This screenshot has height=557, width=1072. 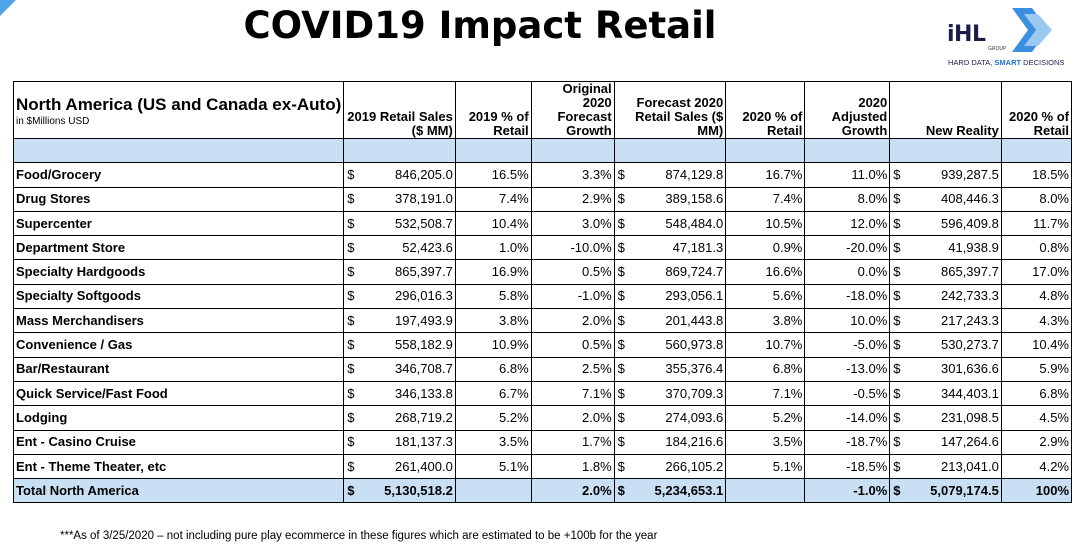 What do you see at coordinates (954, 466) in the screenshot?
I see `new-reality-cell: 213,041.0` at bounding box center [954, 466].